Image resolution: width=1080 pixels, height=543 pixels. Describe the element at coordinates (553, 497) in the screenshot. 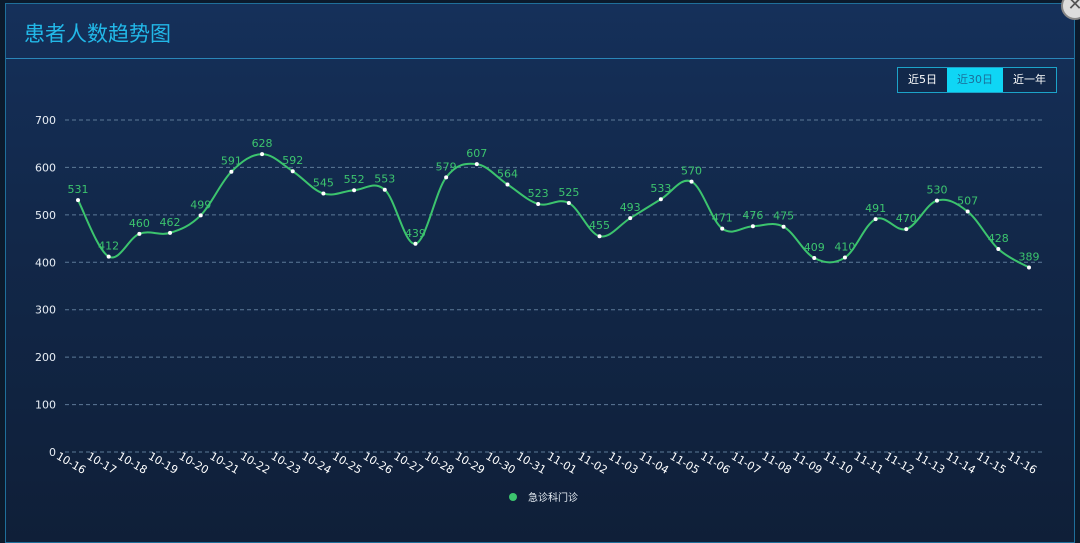

I see `legend-label: 急诊科门诊` at that location.